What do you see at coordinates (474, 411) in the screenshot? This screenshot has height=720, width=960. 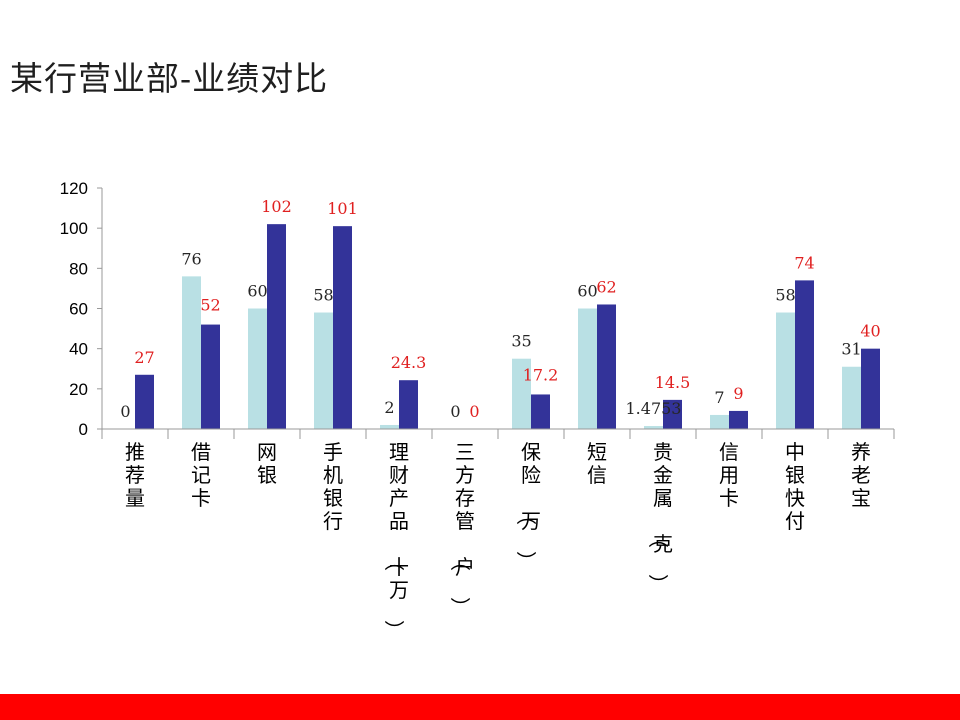 I see `data-label-series2: 0` at bounding box center [474, 411].